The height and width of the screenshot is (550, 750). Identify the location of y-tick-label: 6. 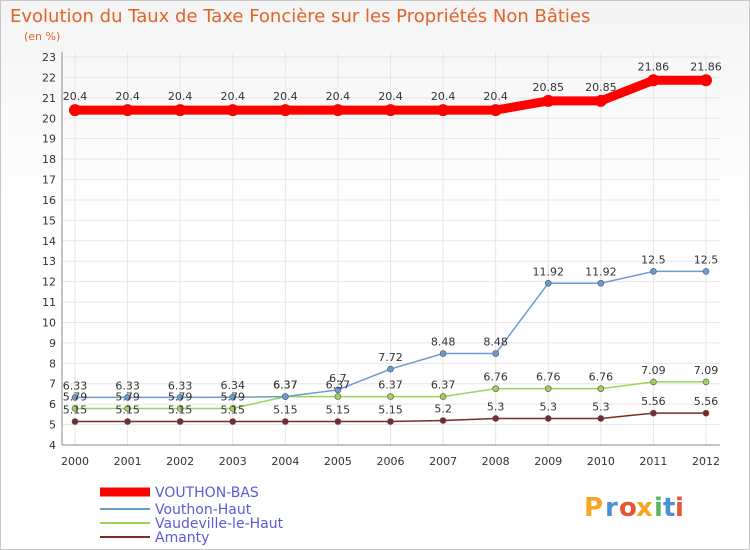
(52, 404).